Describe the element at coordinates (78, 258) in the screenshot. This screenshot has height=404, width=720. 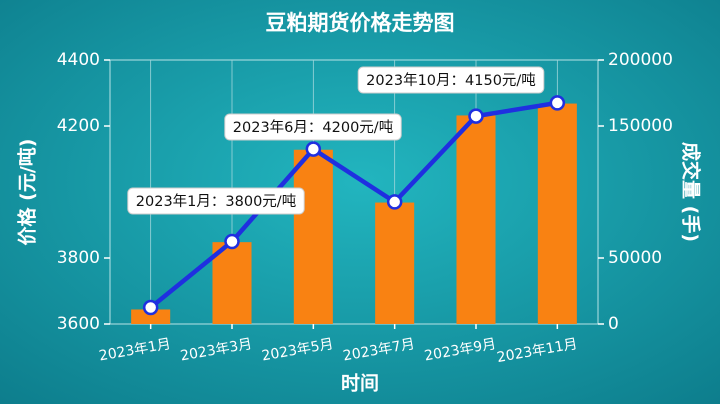
I see `y-tick-label: 3800` at that location.